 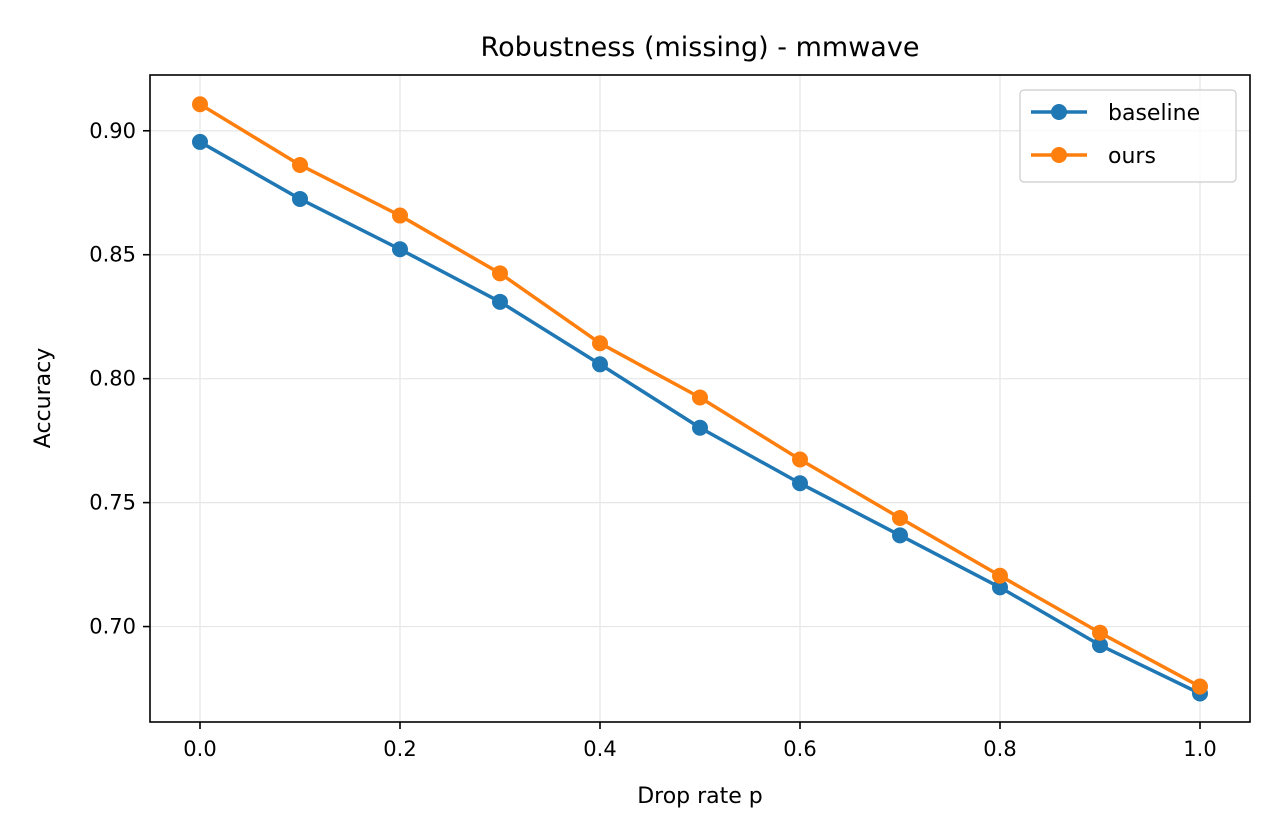 I want to click on legend-label-ours: ours, so click(x=1132, y=156).